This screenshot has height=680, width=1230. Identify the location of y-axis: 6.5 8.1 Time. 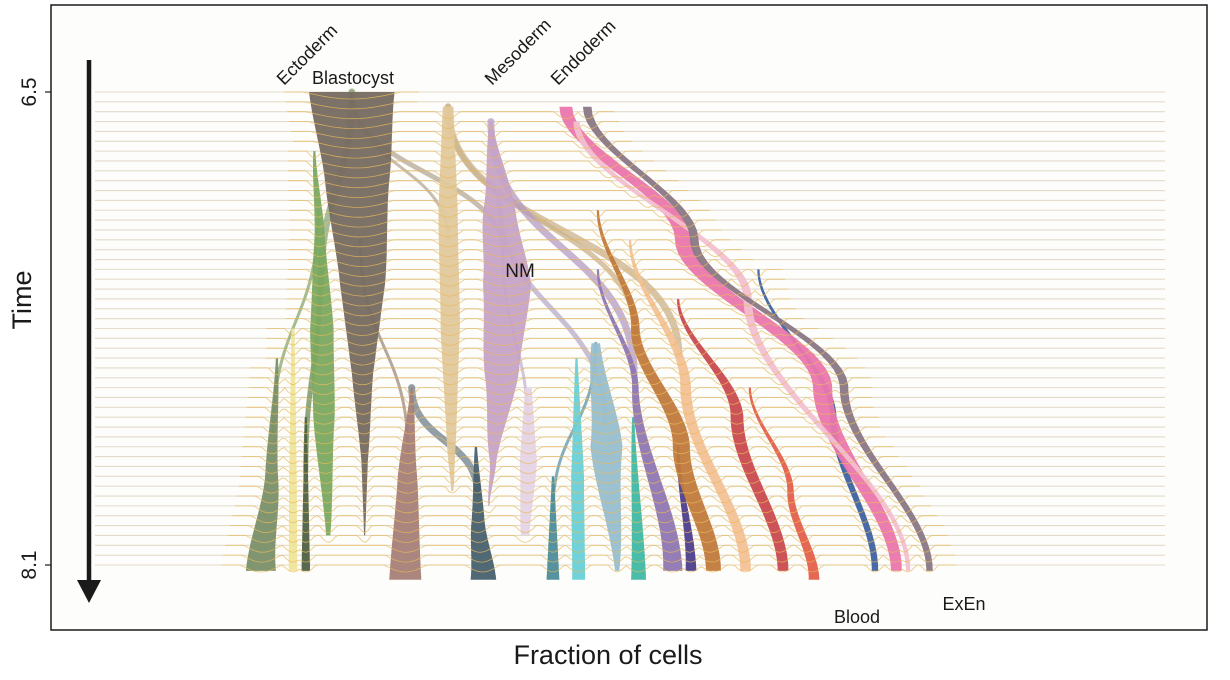
(29, 328).